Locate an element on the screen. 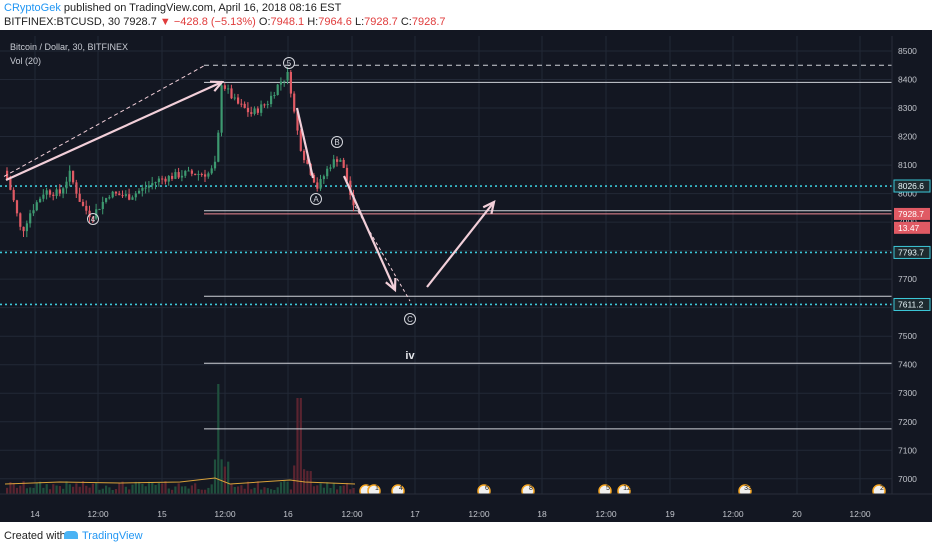  volume-ma-line is located at coordinates (180, 481).